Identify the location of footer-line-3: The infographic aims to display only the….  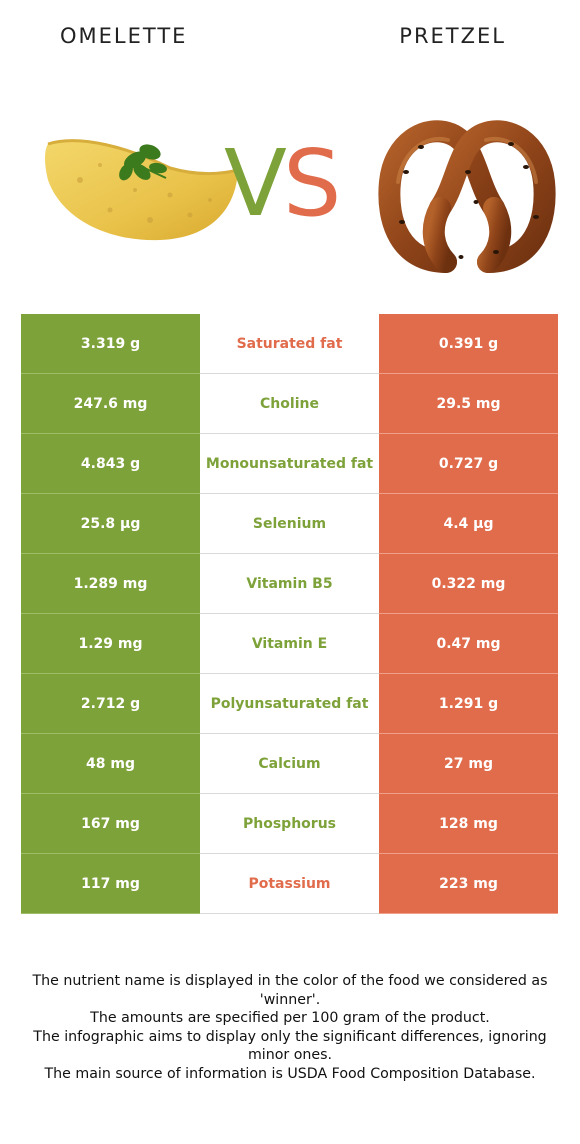
(290, 1046).